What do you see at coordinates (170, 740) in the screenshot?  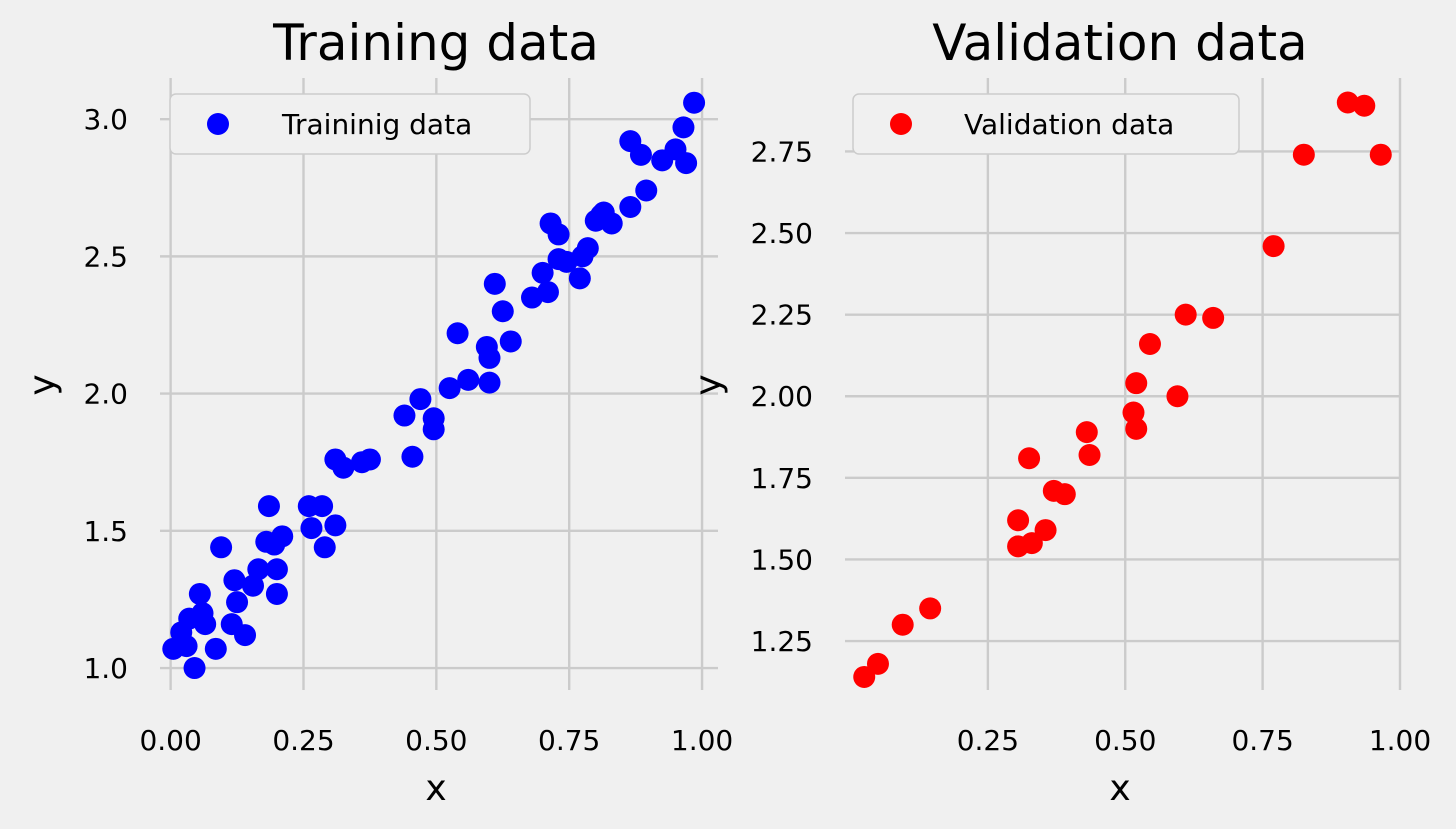 I see `training-x-tick-label: 0.00` at bounding box center [170, 740].